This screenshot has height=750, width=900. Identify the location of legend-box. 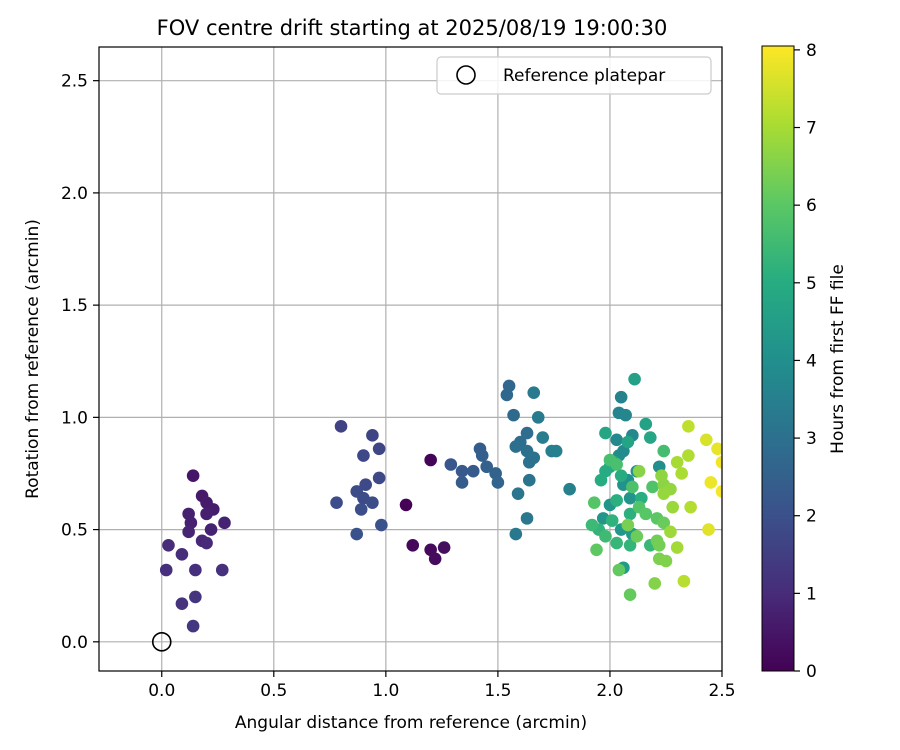
(574, 75).